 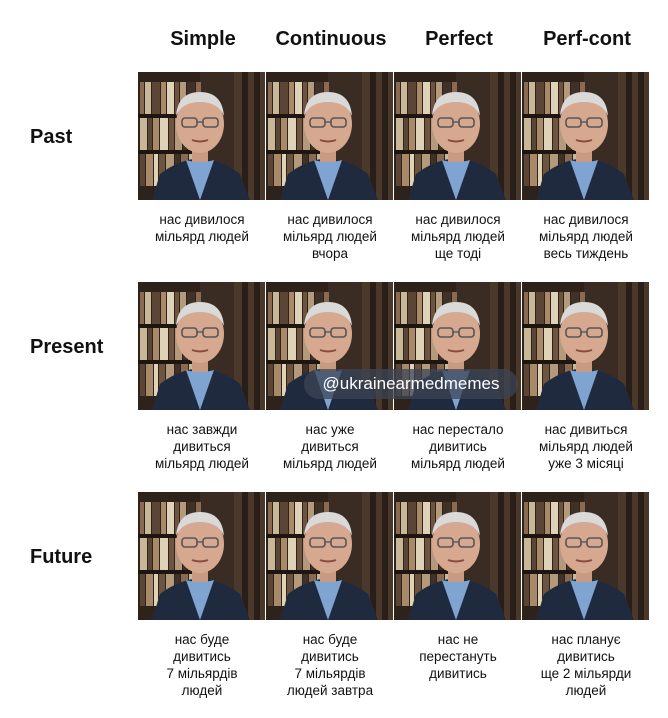 What do you see at coordinates (330, 690) in the screenshot?
I see `caption-line: людей завтра` at bounding box center [330, 690].